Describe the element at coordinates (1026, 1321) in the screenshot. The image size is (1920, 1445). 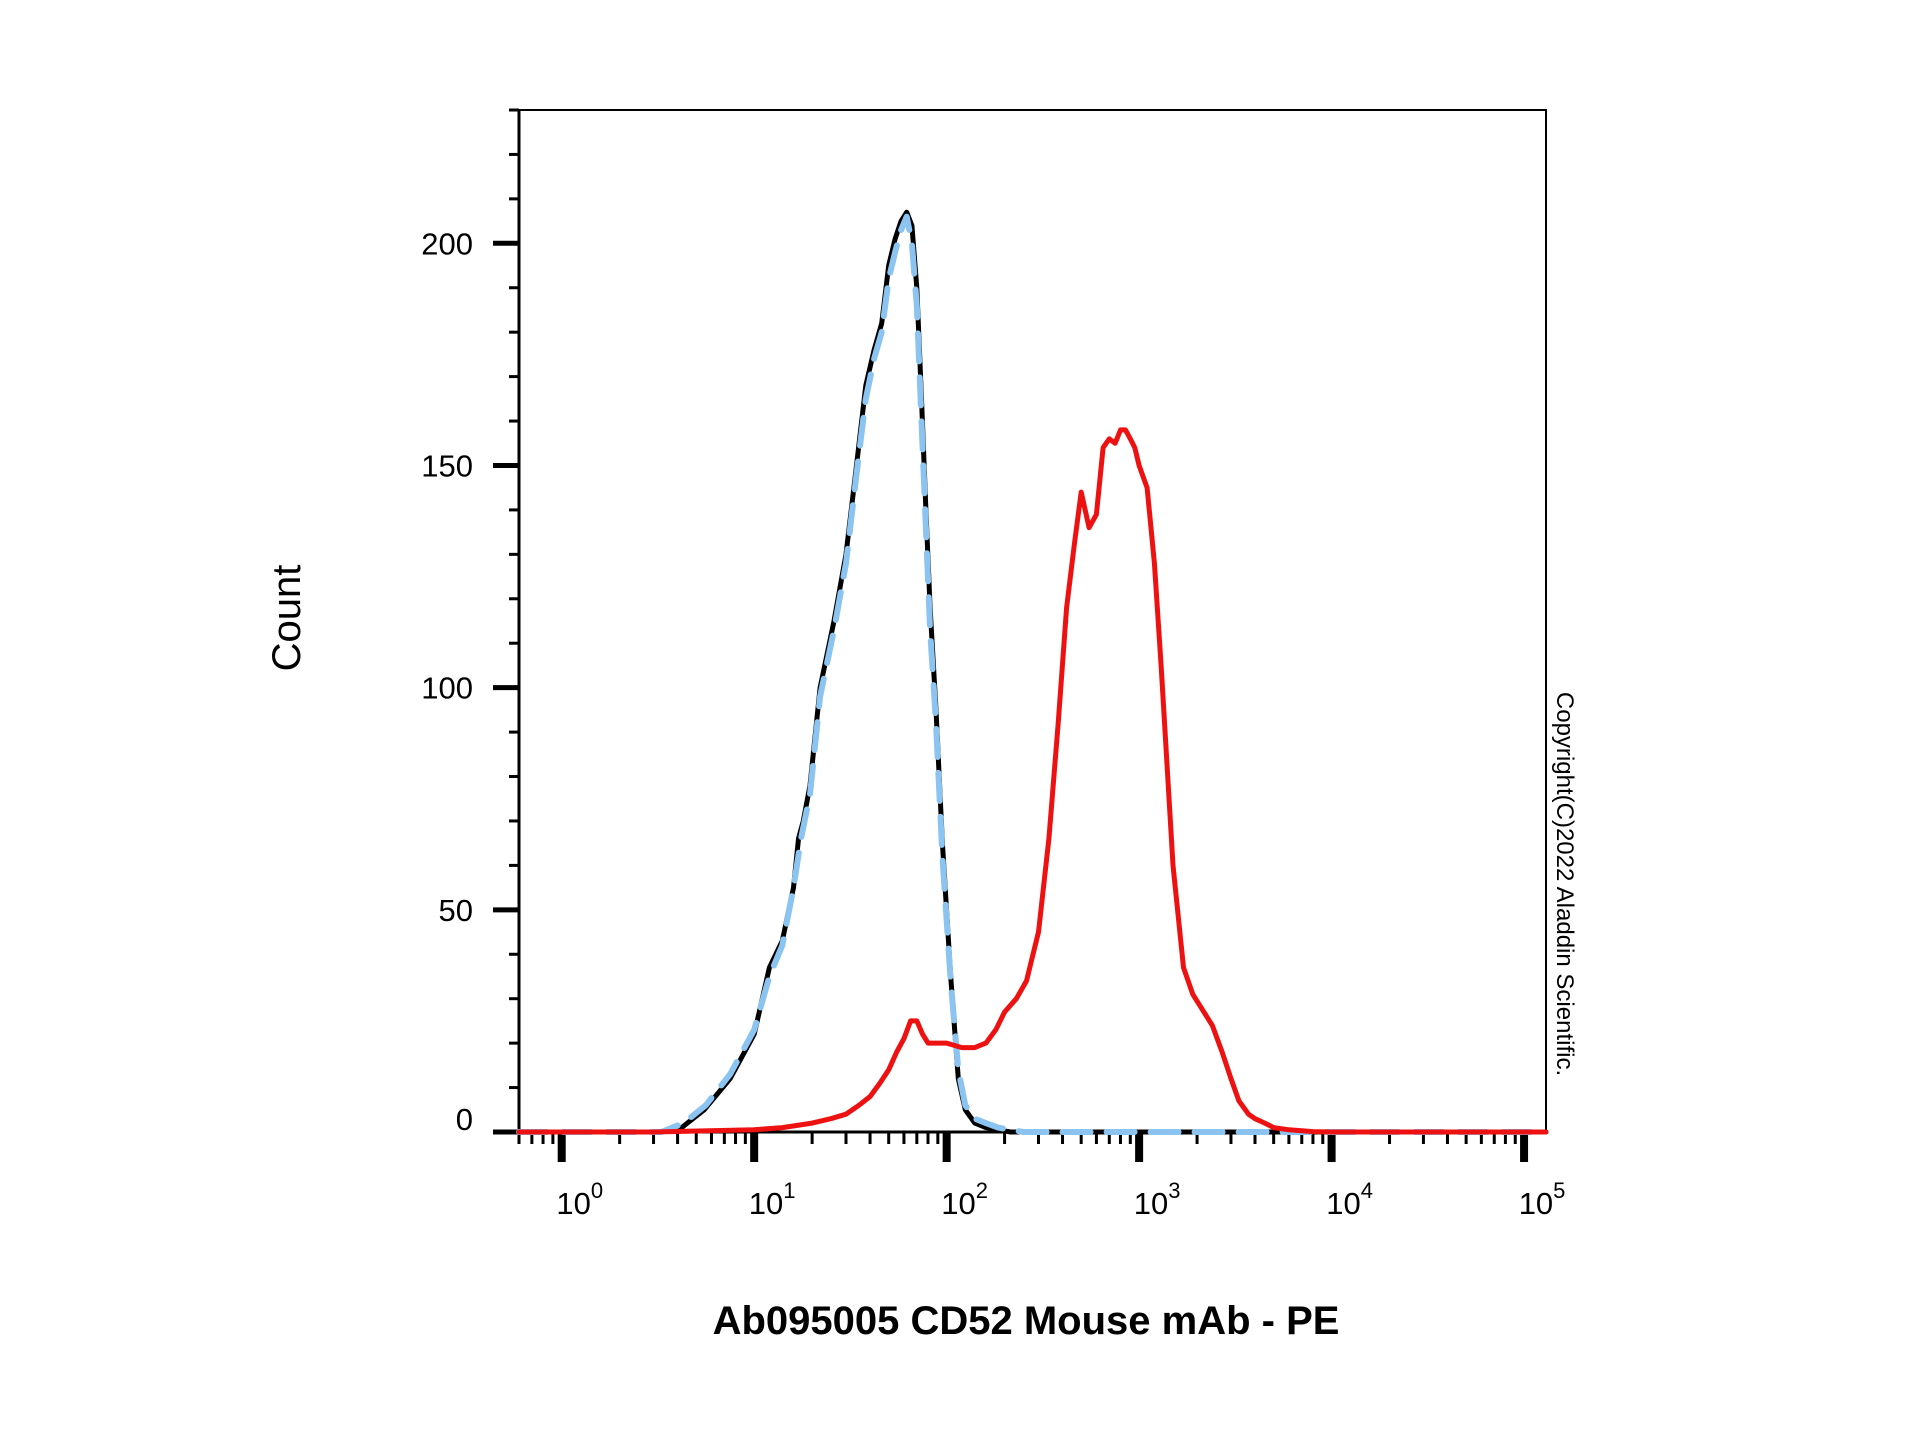
I see `x-axis-label: Ab095005 CD52 Mouse mAb - PE` at that location.